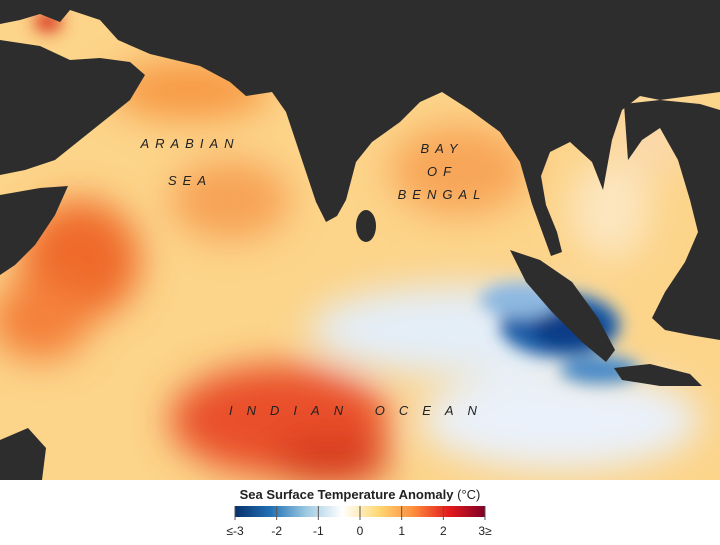  Describe the element at coordinates (190, 180) in the screenshot. I see `map-label: SEA` at that location.